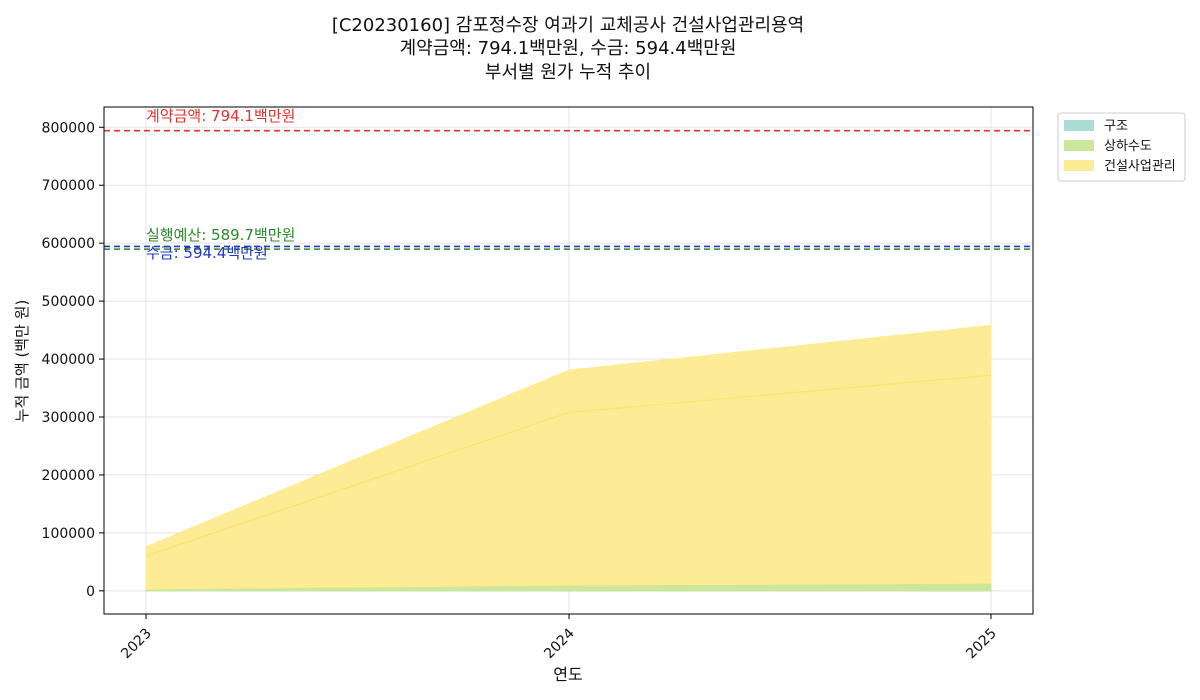 The image size is (1200, 700). I want to click on y-tick-label: 400000, so click(68, 360).